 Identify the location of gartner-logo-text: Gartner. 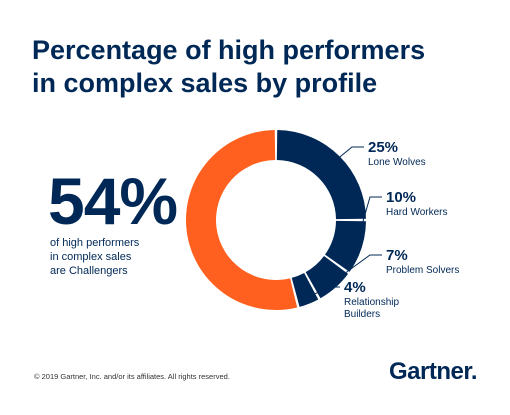
(430, 371).